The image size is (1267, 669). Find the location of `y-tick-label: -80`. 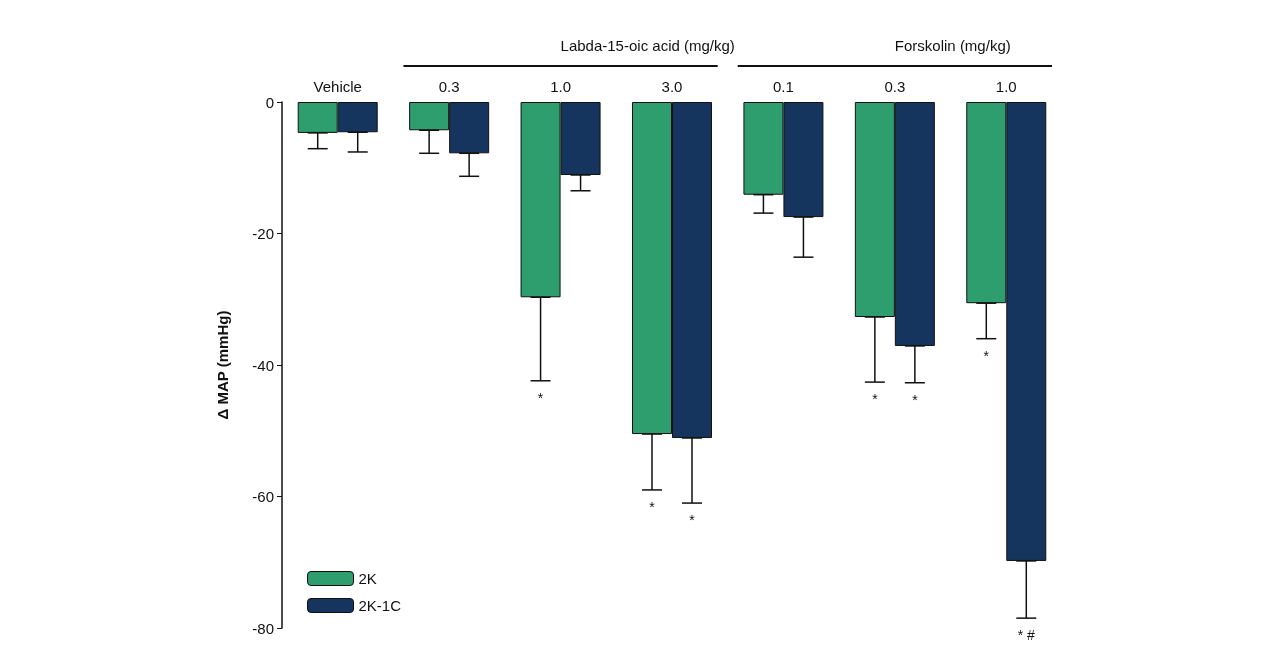

y-tick-label: -80 is located at coordinates (263, 628).